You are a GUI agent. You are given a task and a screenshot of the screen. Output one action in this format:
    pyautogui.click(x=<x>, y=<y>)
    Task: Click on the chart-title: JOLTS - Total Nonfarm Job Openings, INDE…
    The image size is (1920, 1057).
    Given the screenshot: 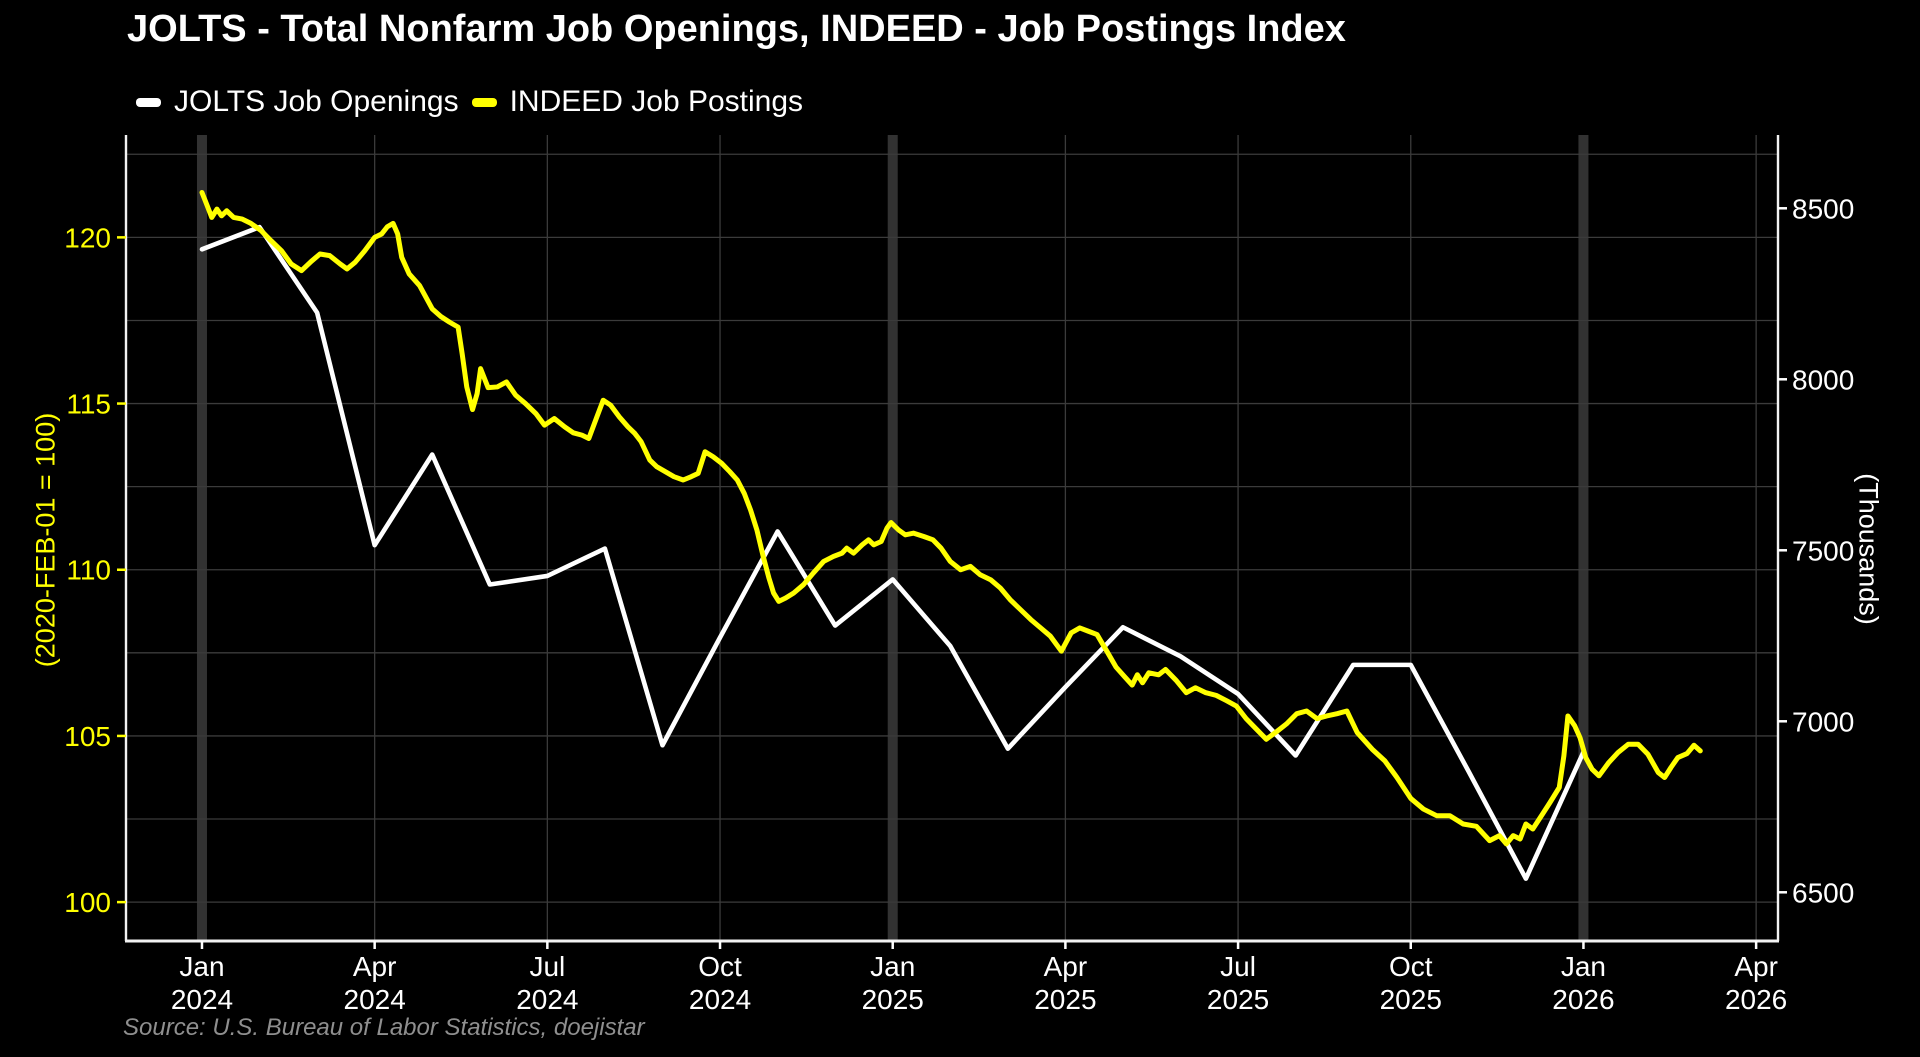 What is the action you would take?
    pyautogui.click(x=736, y=29)
    